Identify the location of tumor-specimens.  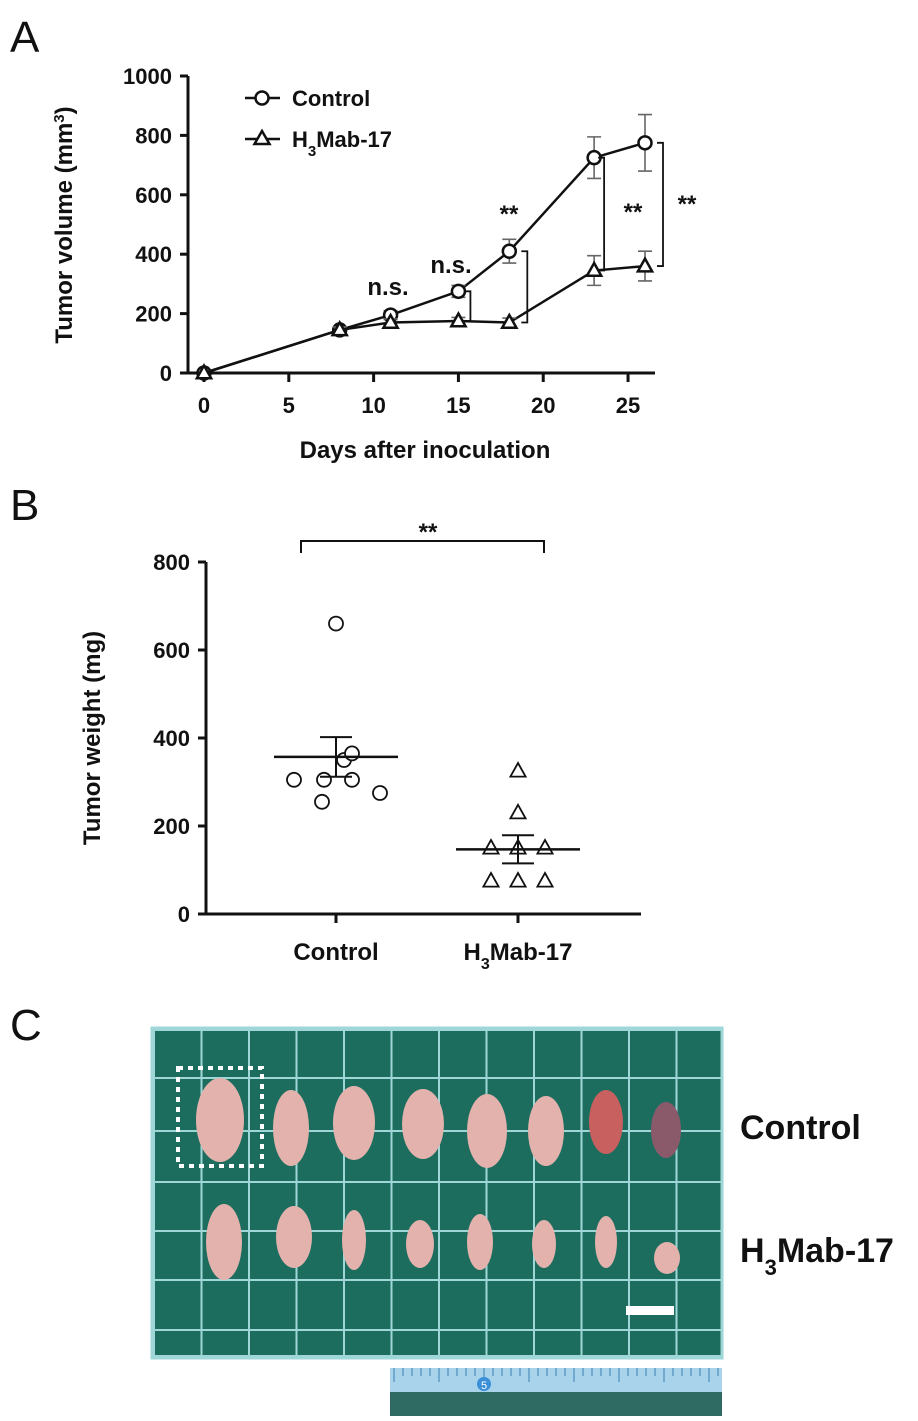
(438, 1179).